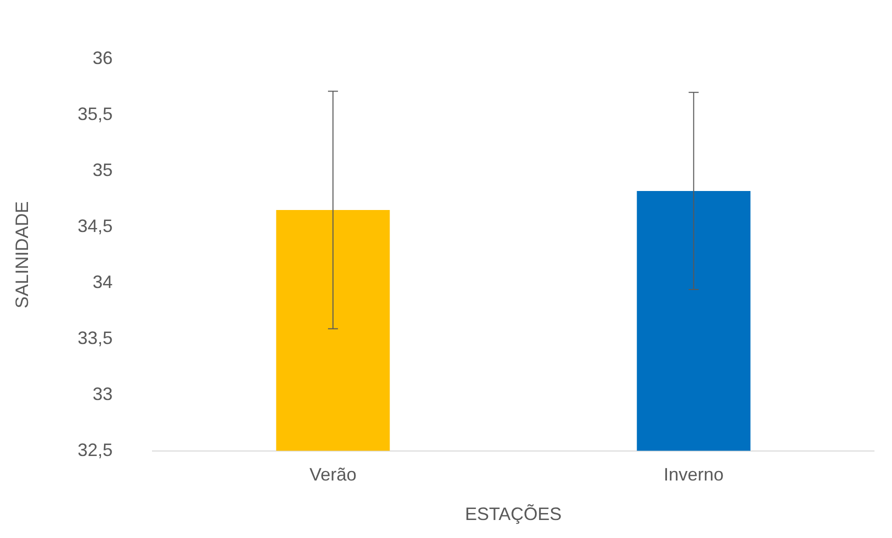 Image resolution: width=892 pixels, height=538 pixels. What do you see at coordinates (332, 474) in the screenshot?
I see `x-tick-label: Verão` at bounding box center [332, 474].